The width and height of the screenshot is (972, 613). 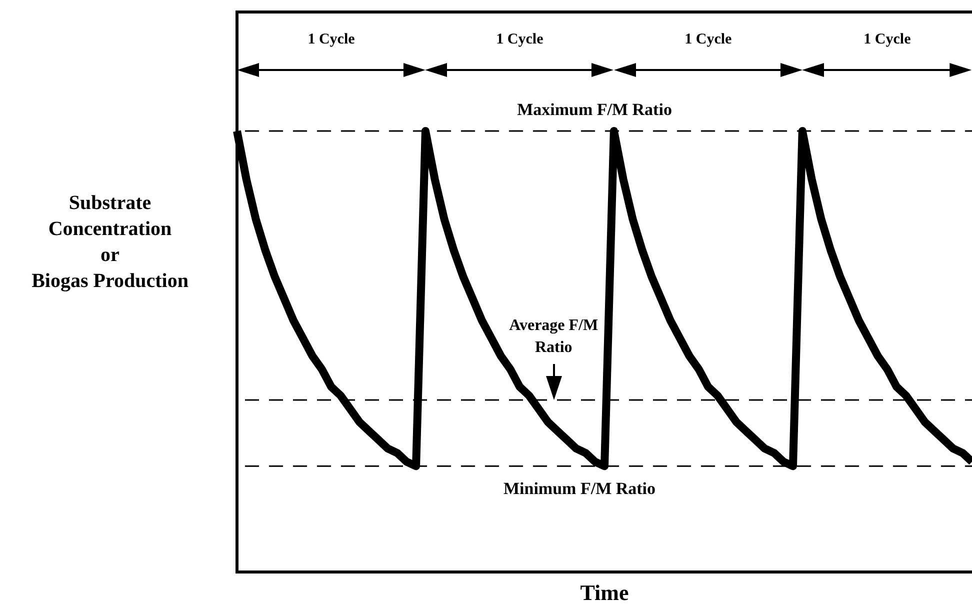 What do you see at coordinates (579, 488) in the screenshot?
I see `ref-line-label: Minimum F/M Ratio` at bounding box center [579, 488].